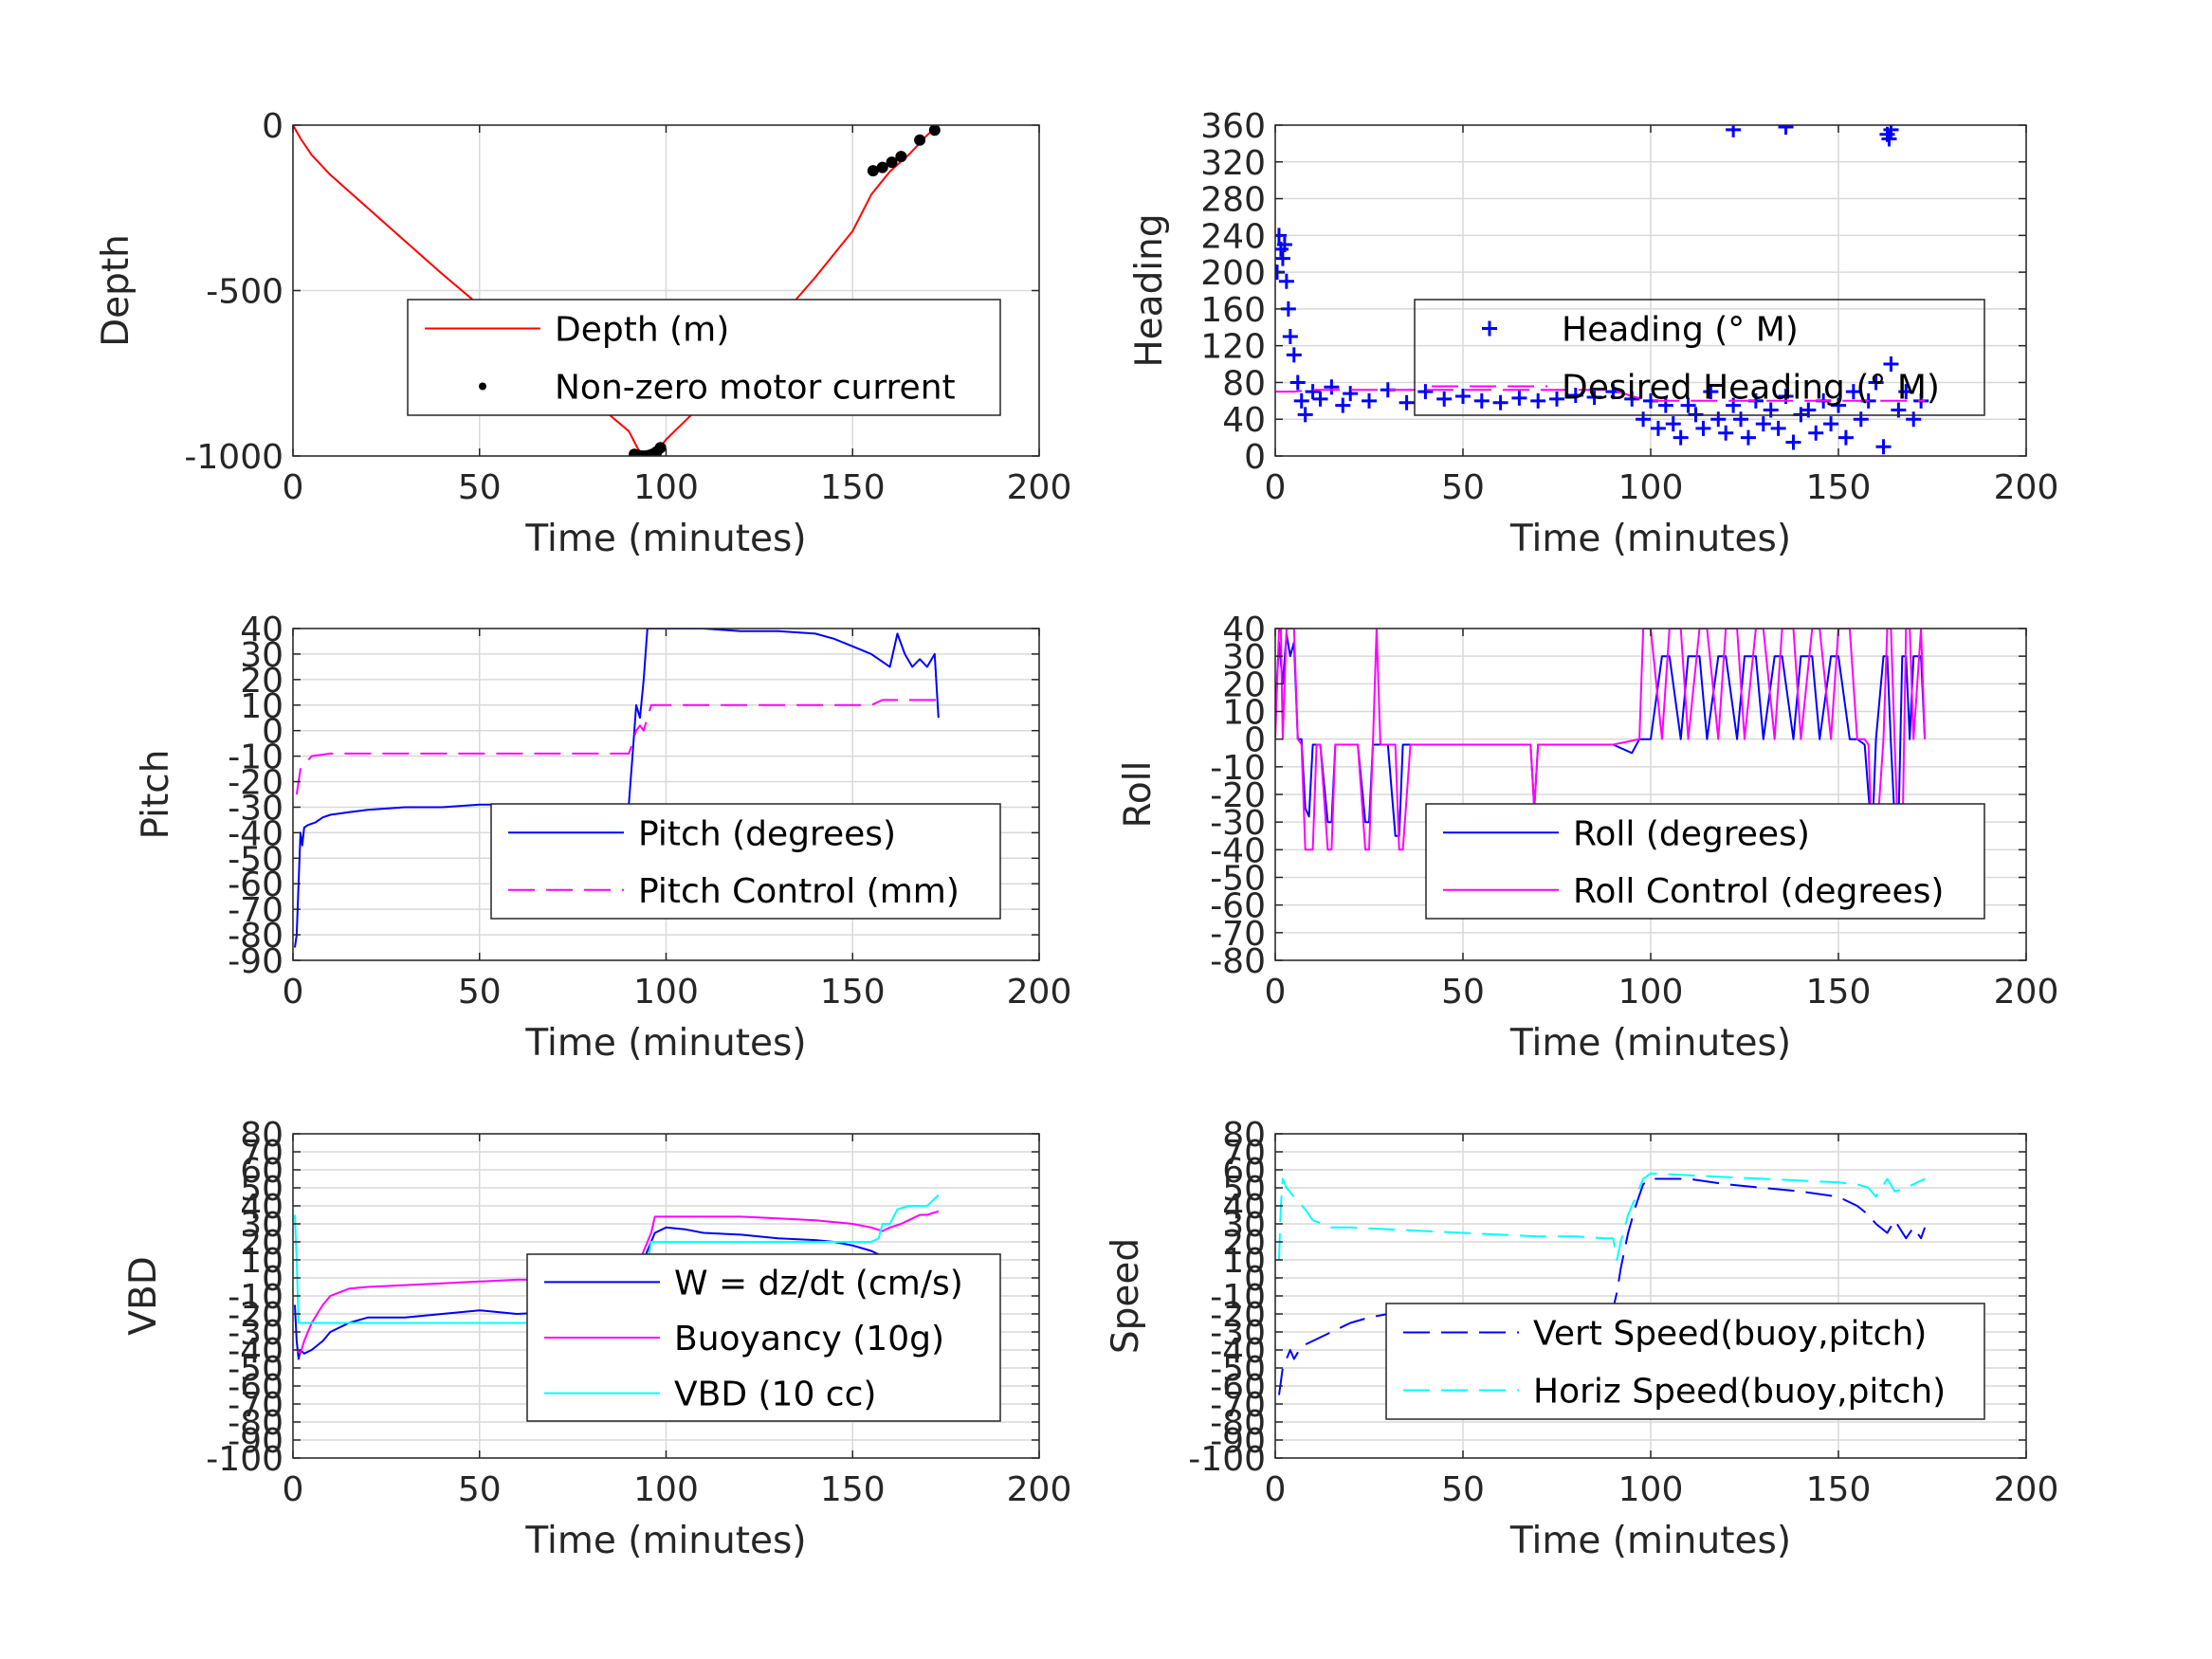 This screenshot has width=2212, height=1659. I want to click on y-tick-label: -20, so click(255, 1315).